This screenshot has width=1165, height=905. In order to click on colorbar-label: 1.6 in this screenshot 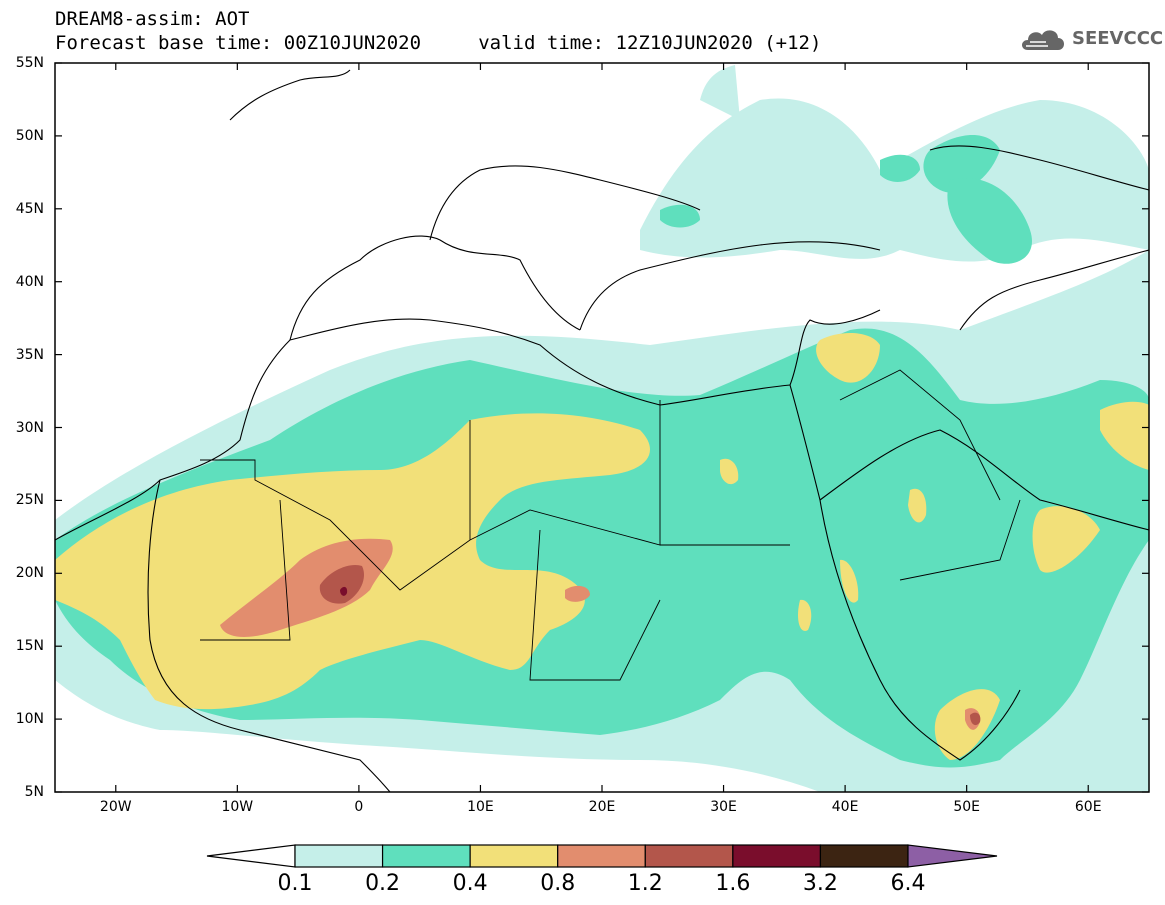, I will do `click(733, 883)`.